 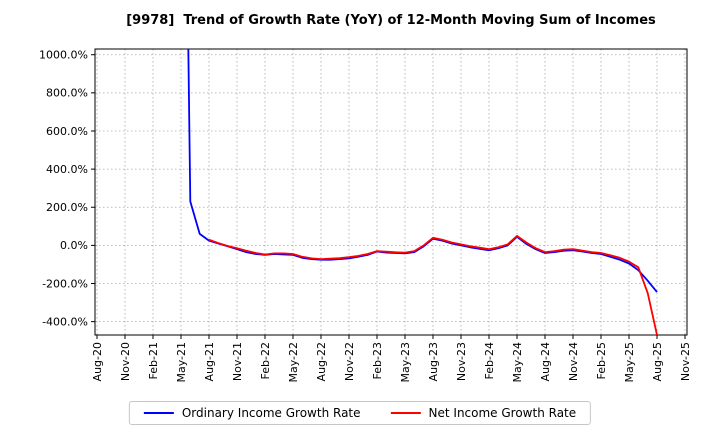 I want to click on x-tick-label: Aug-20, so click(x=97, y=361).